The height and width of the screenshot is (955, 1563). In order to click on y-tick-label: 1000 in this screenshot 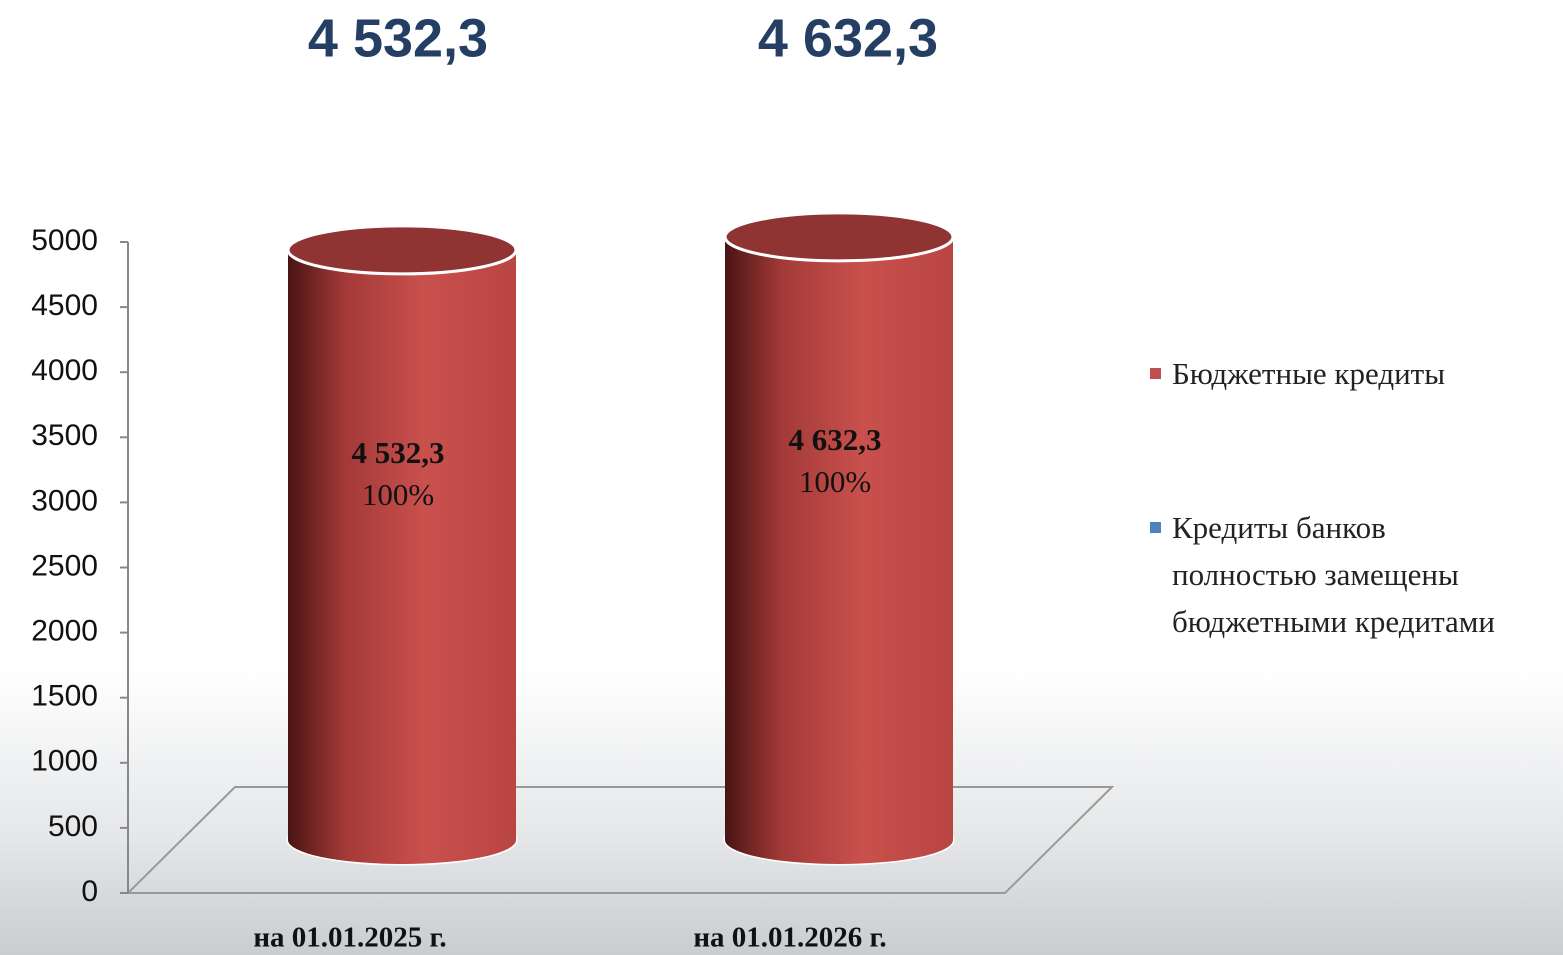, I will do `click(64, 761)`.